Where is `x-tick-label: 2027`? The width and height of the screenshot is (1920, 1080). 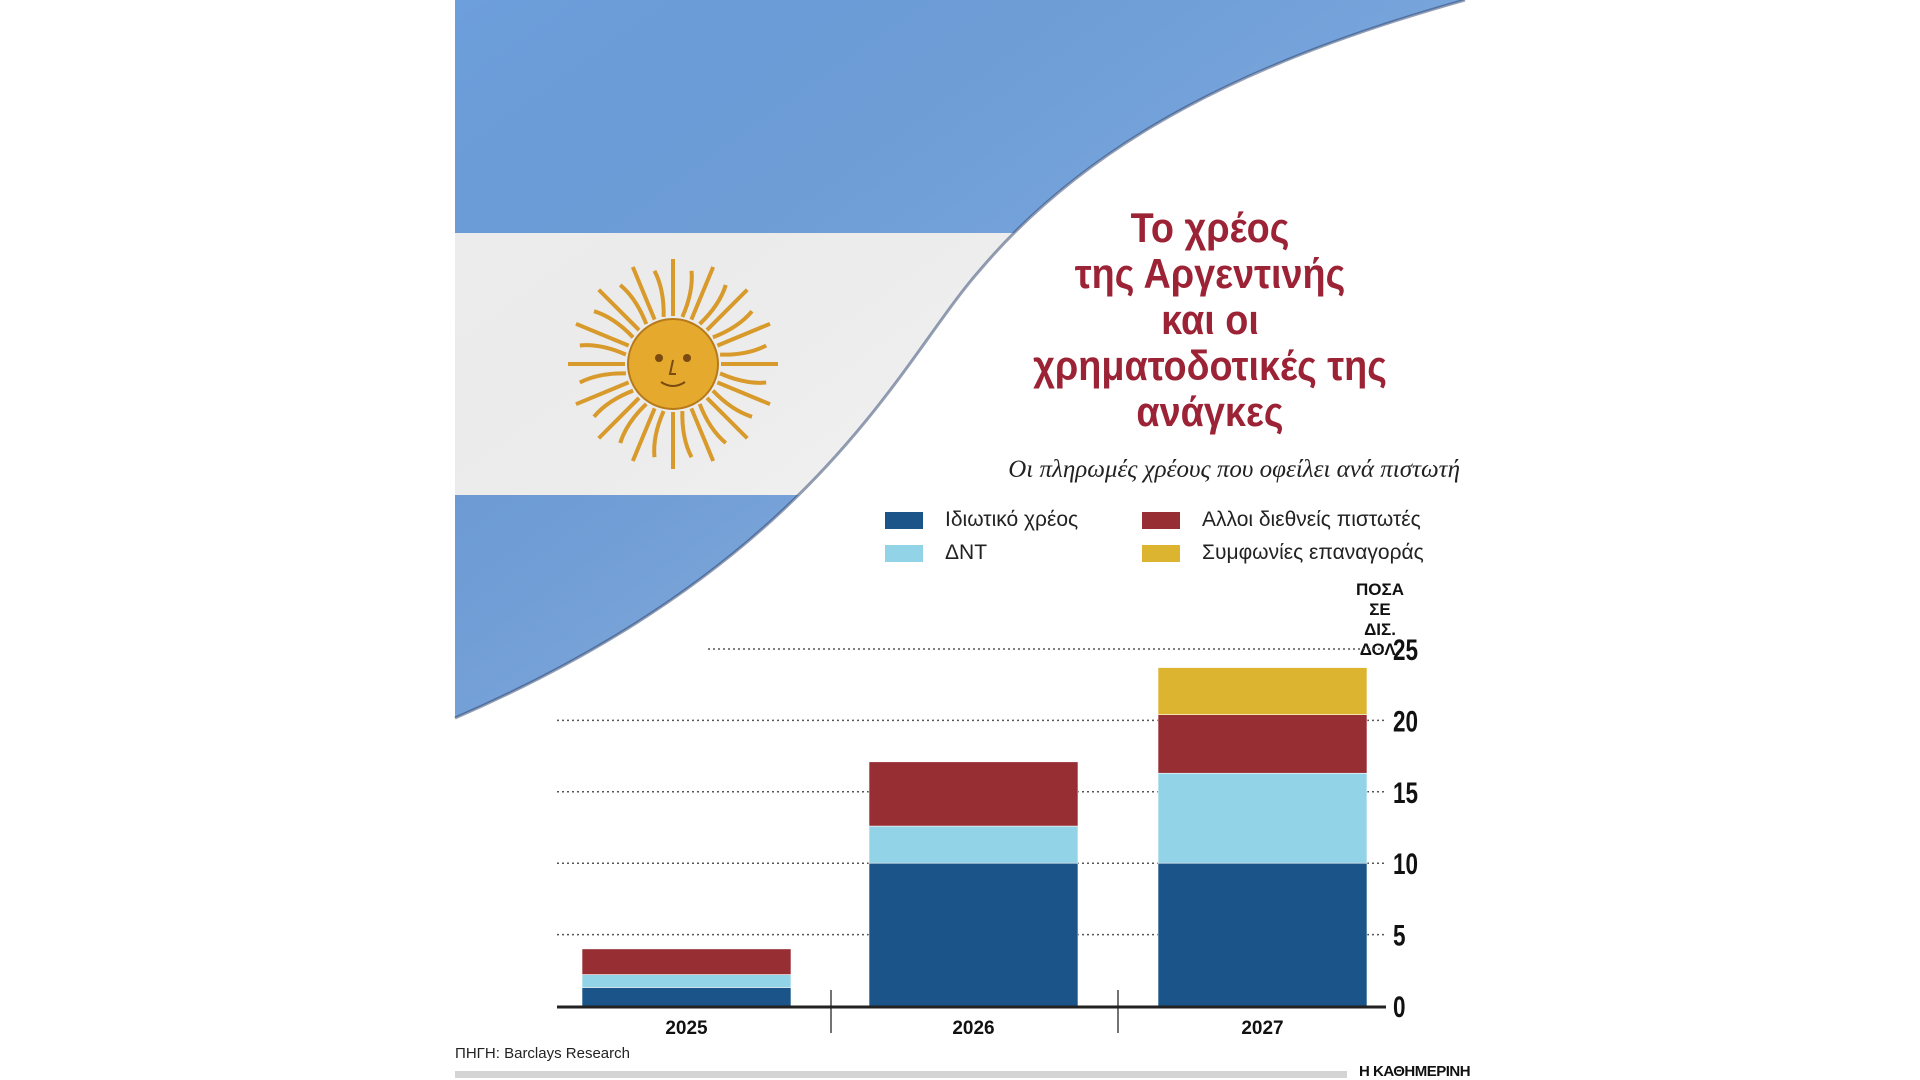
x-tick-label: 2027 is located at coordinates (1262, 1028).